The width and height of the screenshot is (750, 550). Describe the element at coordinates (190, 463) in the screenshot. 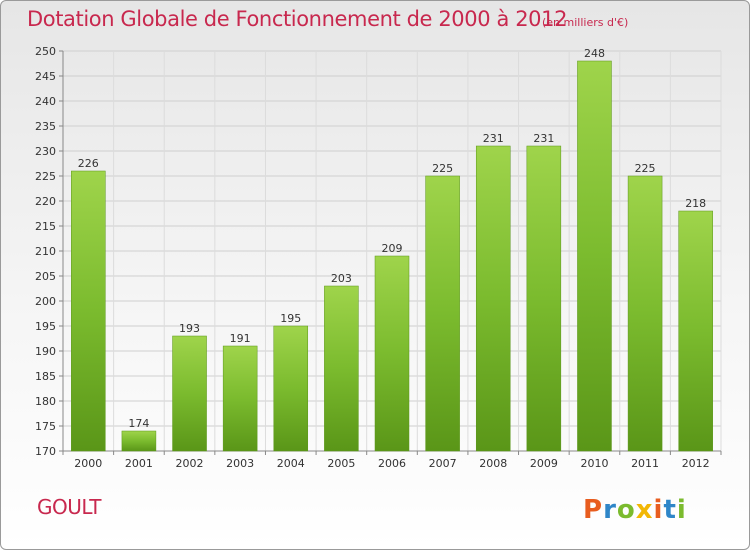

I see `x-tick-label: 2002` at that location.